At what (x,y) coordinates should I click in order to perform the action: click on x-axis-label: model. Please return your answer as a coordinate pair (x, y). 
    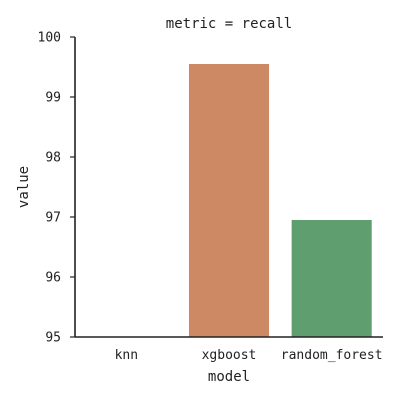
    Looking at the image, I should click on (229, 377).